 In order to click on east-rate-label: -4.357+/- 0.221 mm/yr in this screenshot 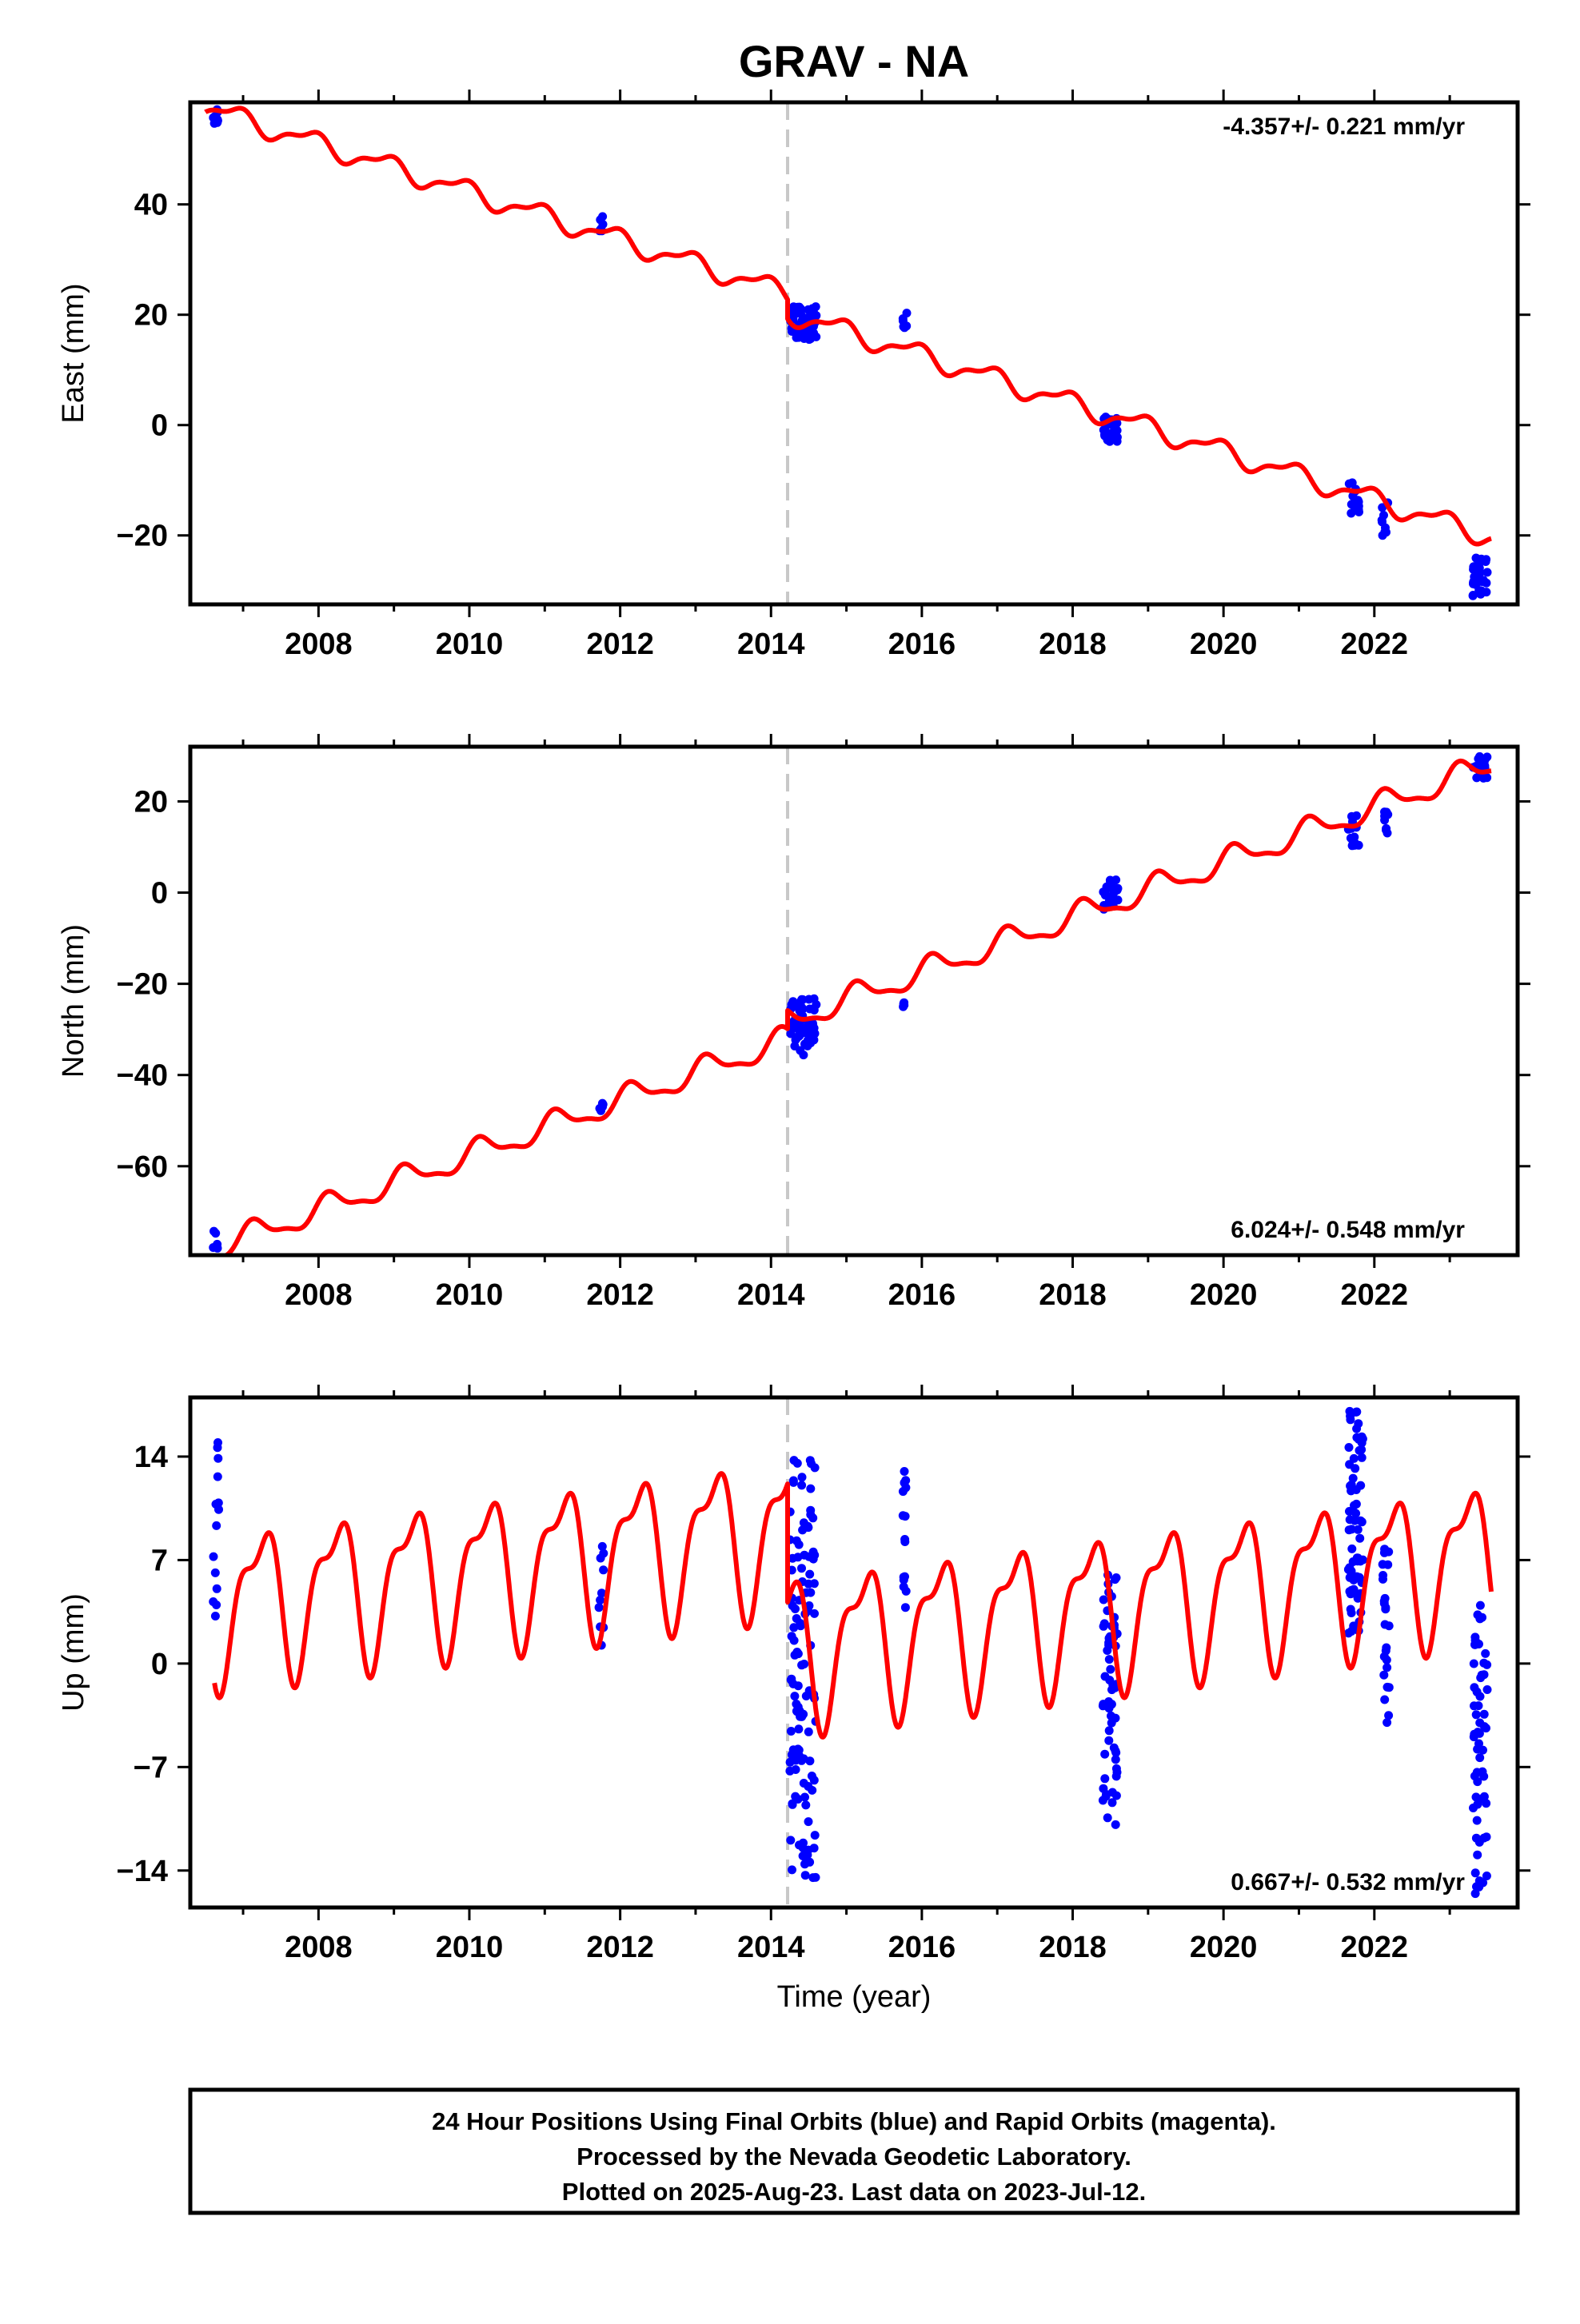, I will do `click(1344, 127)`.